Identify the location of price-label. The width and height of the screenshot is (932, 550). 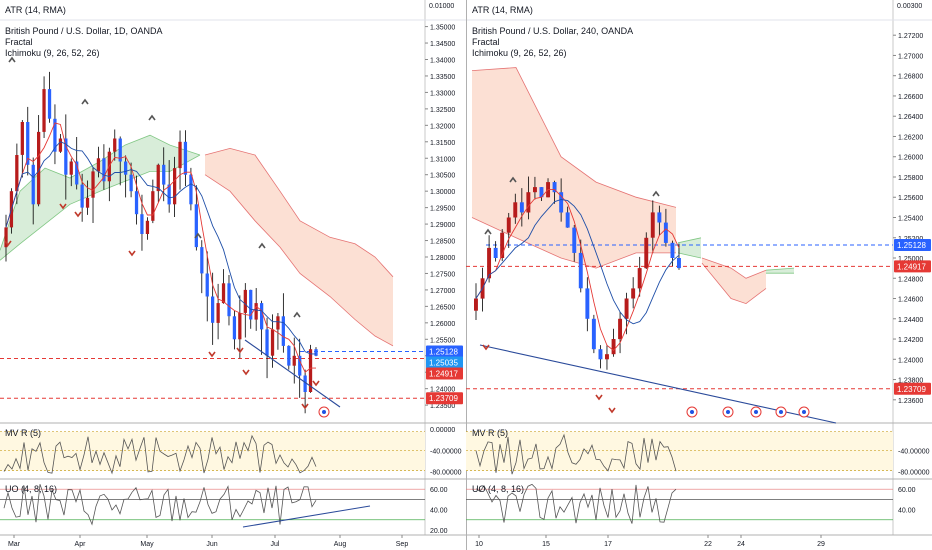
(912, 388).